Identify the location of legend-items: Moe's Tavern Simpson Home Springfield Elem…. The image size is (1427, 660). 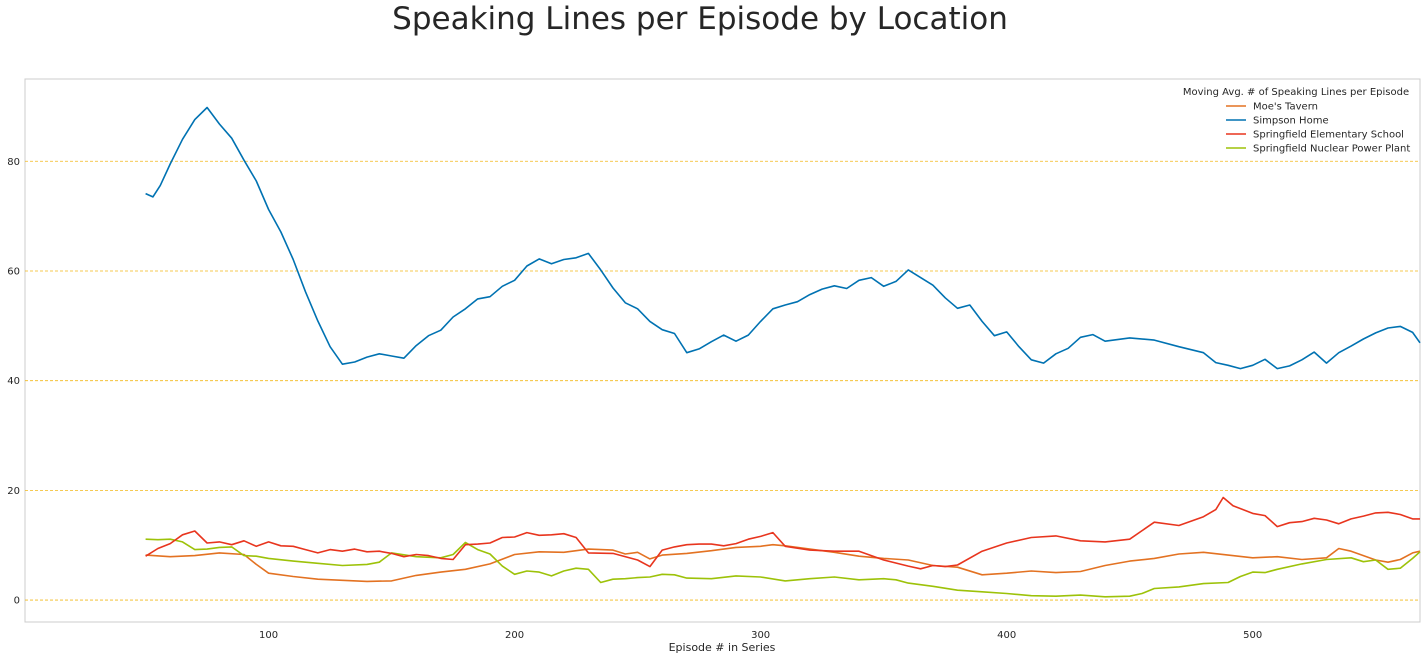
(1318, 128).